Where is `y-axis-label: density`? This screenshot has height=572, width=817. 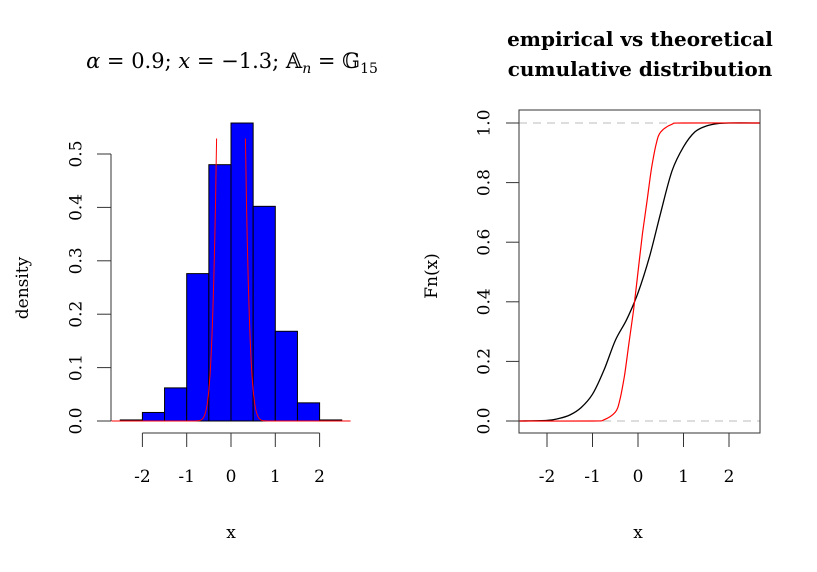
y-axis-label: density is located at coordinates (23, 287).